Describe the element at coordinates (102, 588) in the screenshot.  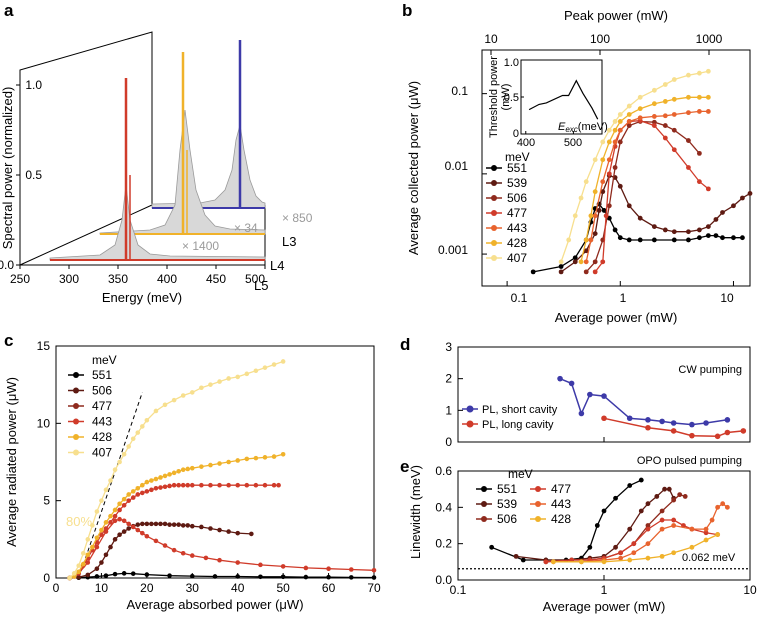
I see `c-xtick-1: 10` at that location.